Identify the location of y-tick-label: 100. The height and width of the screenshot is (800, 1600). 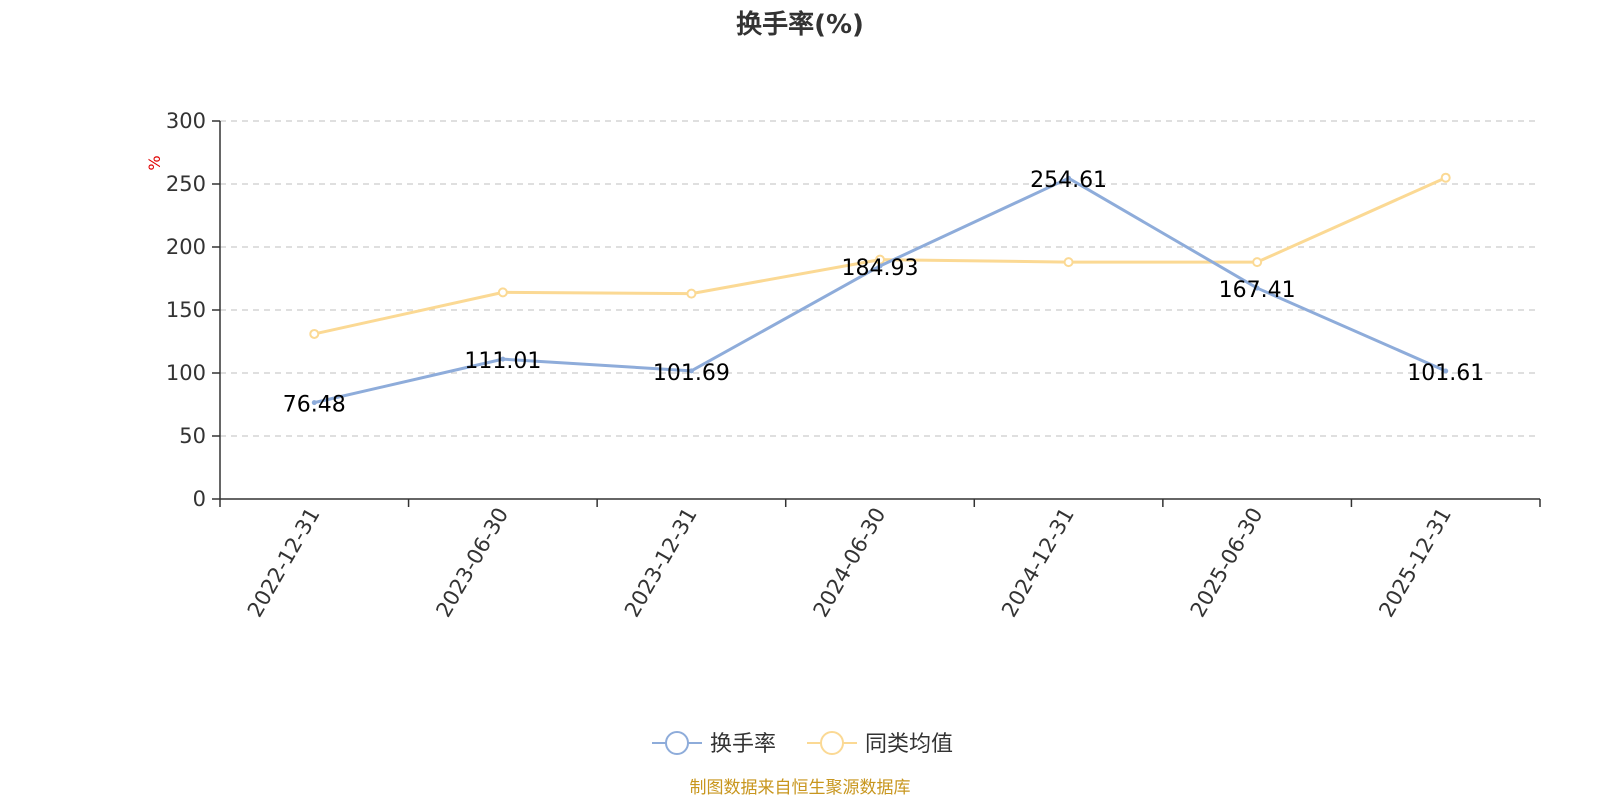
(186, 373).